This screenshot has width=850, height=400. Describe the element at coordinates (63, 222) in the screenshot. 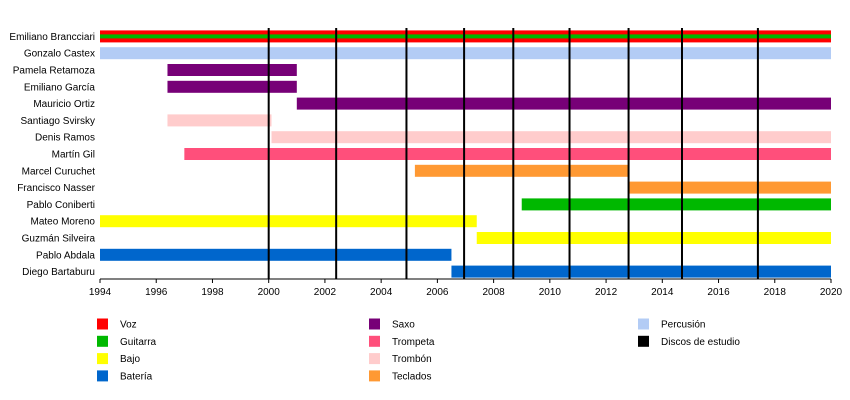

I see `member-name-mateo-moreno: Mateo Moreno` at that location.